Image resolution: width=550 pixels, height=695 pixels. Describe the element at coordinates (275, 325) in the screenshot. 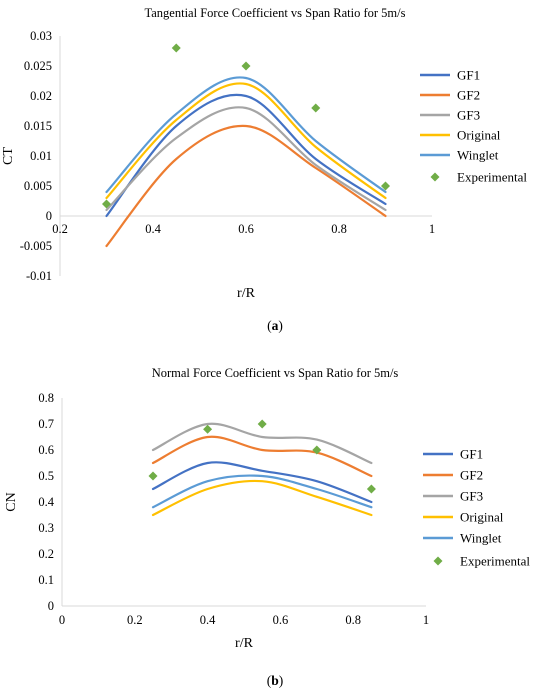

I see `figure-caption: (a)` at that location.